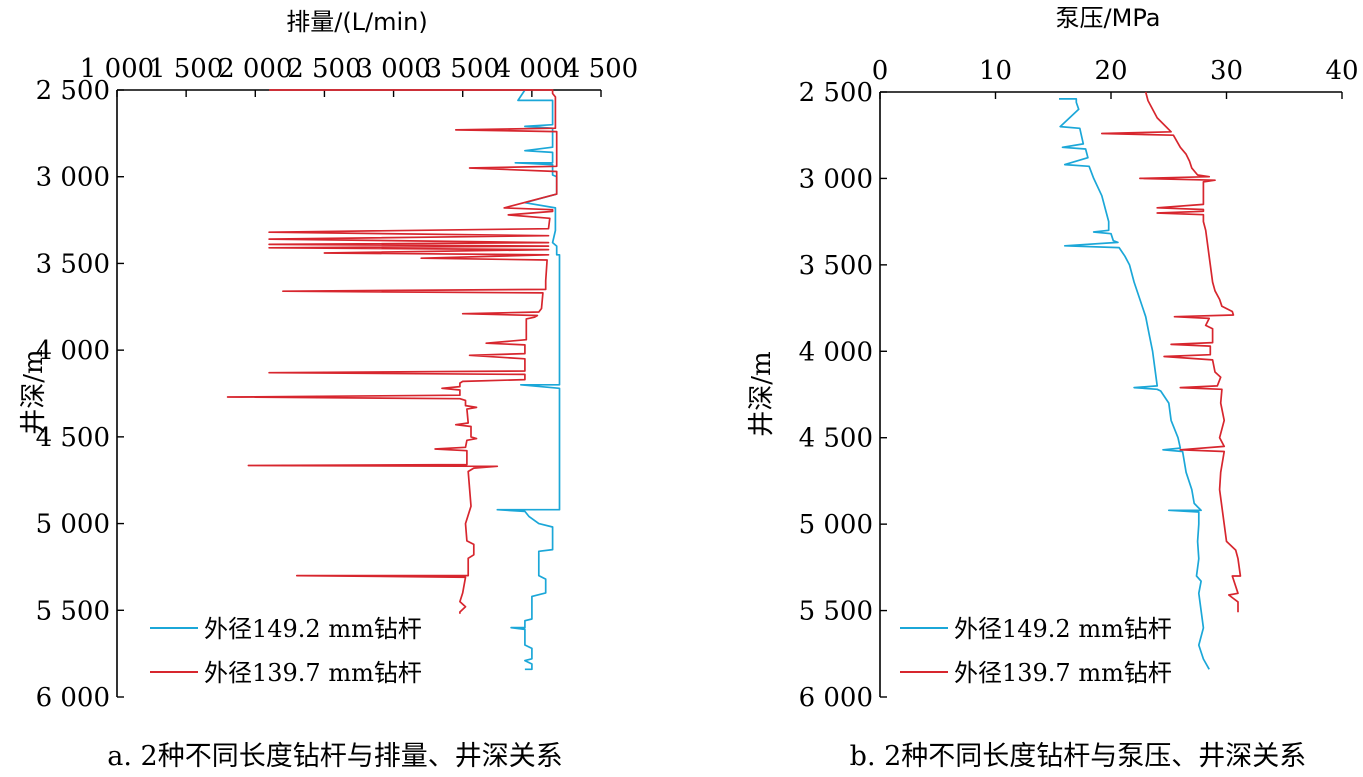  I want to click on x-tick-label: 3 000, so click(393, 69).